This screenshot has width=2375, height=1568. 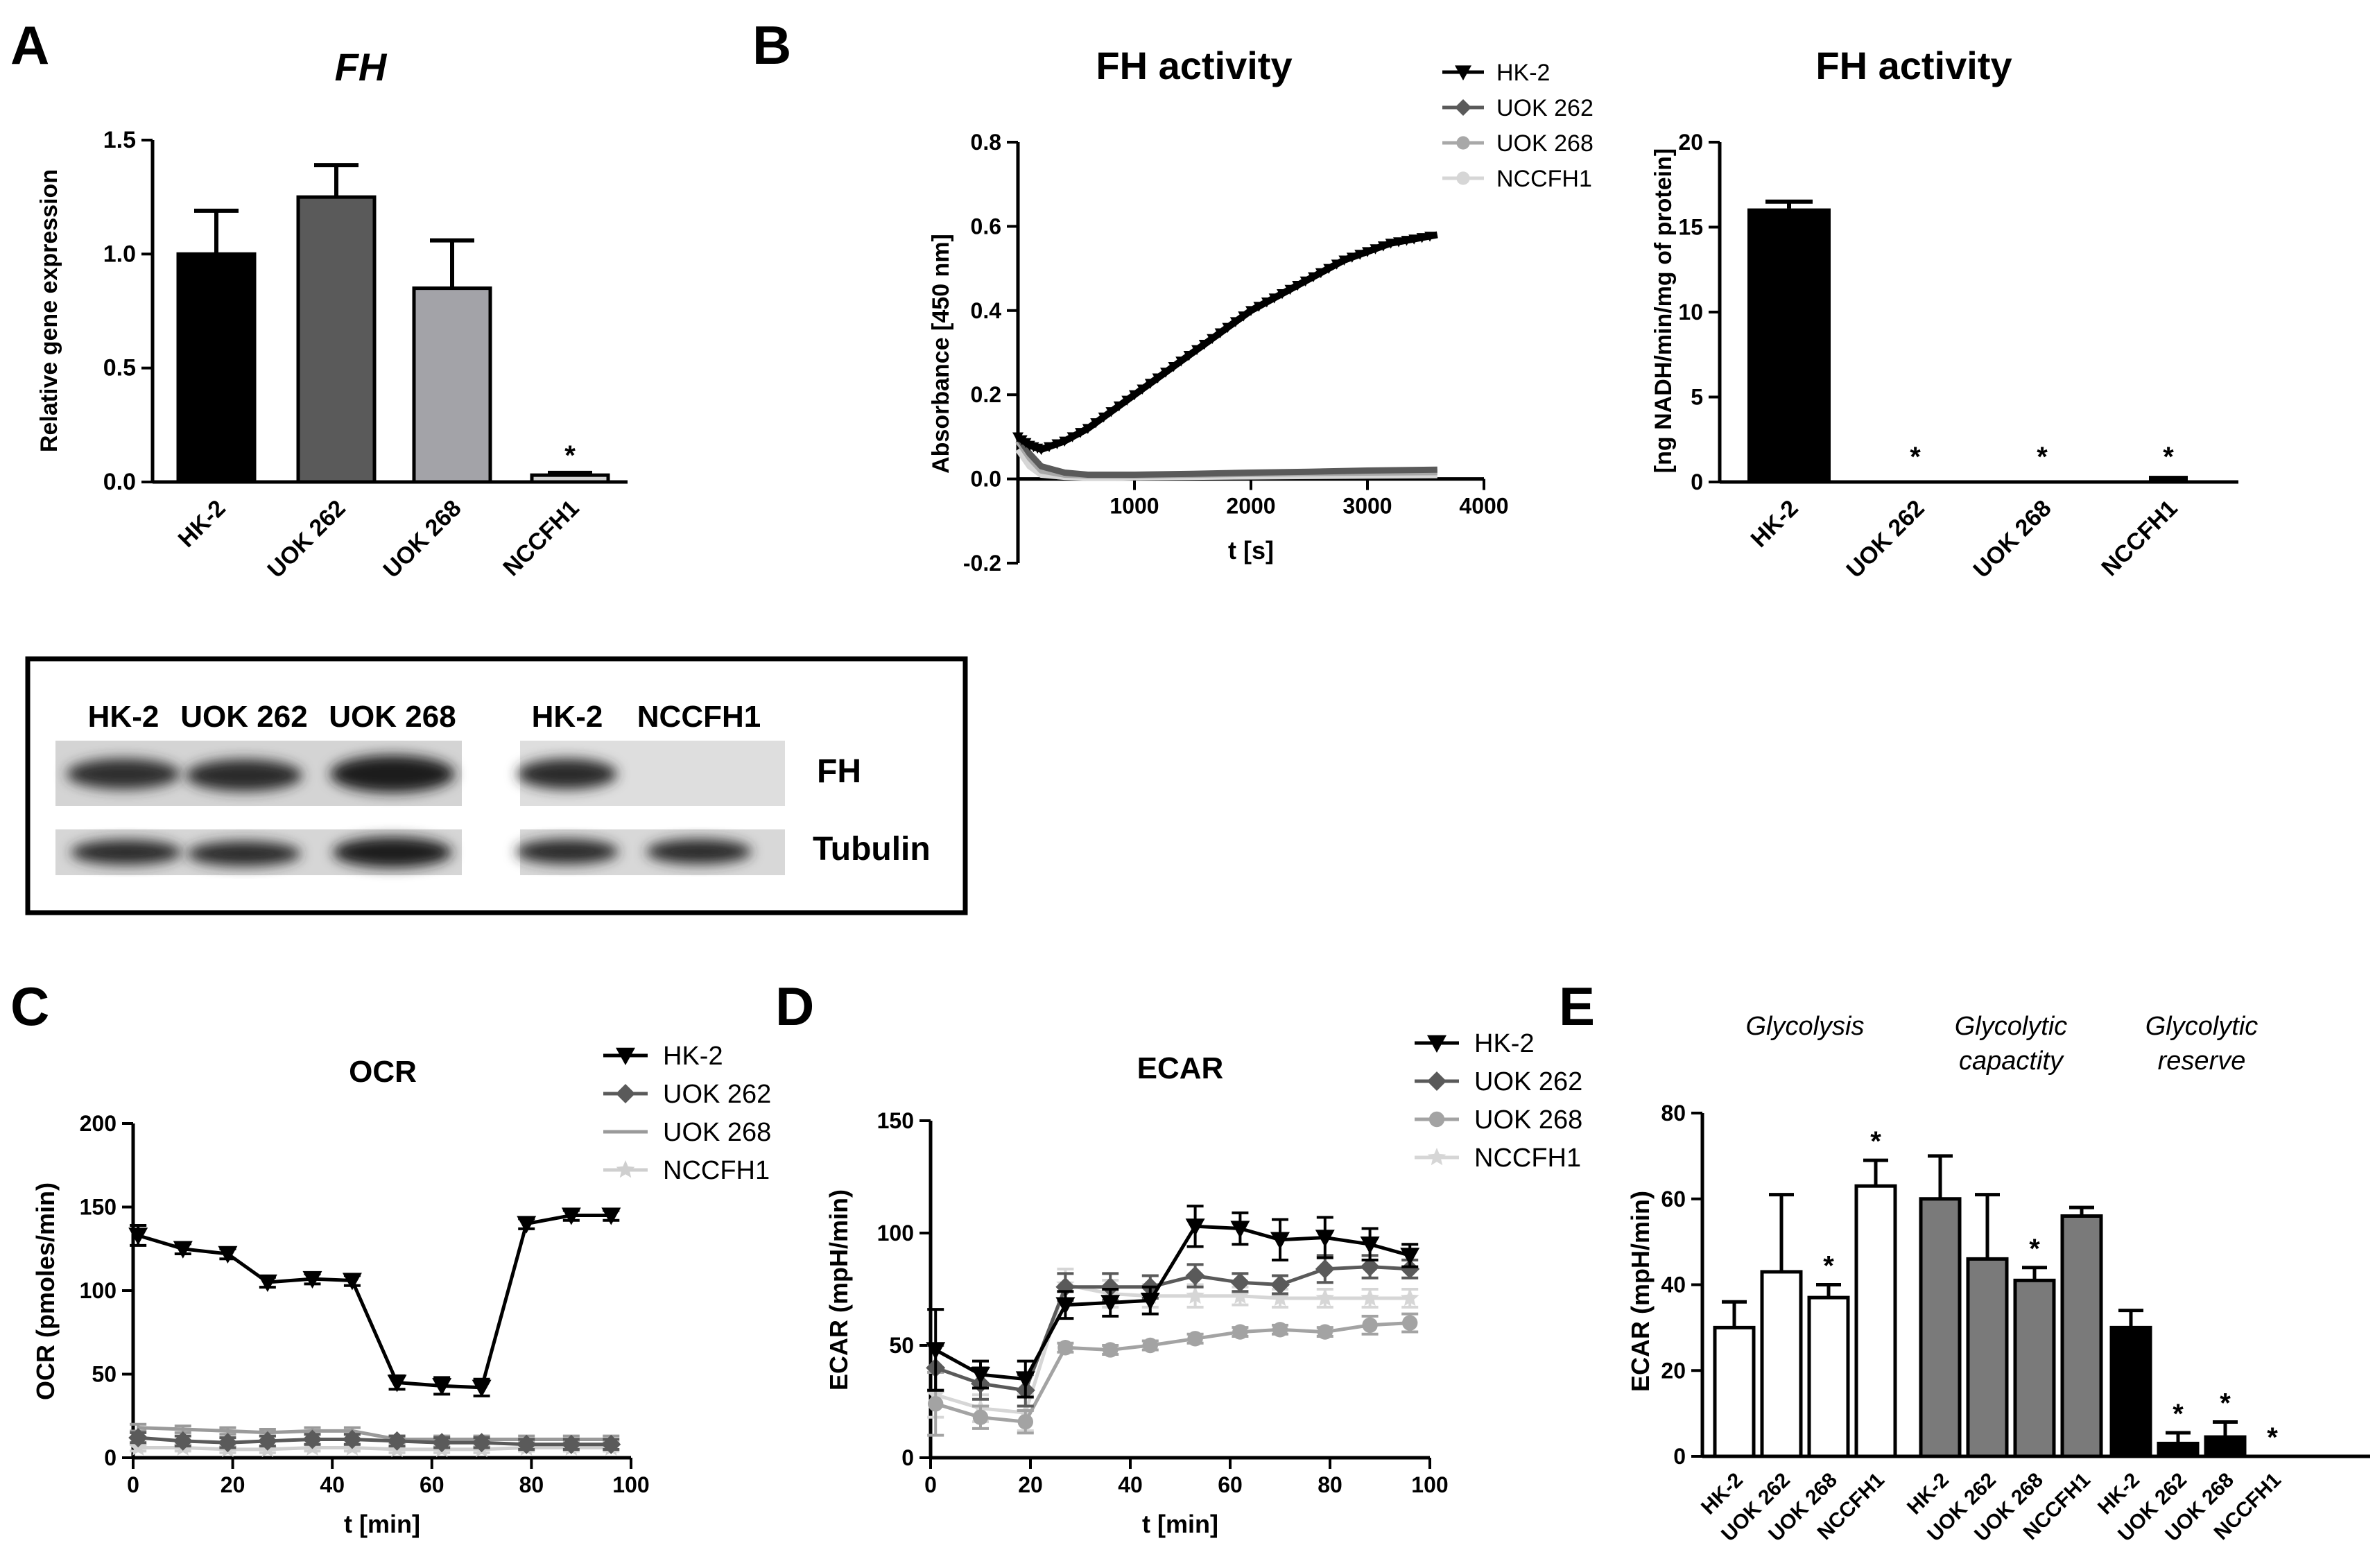 What do you see at coordinates (1641, 1292) in the screenshot?
I see `y-axis-title: ECAR (mpH/min)` at bounding box center [1641, 1292].